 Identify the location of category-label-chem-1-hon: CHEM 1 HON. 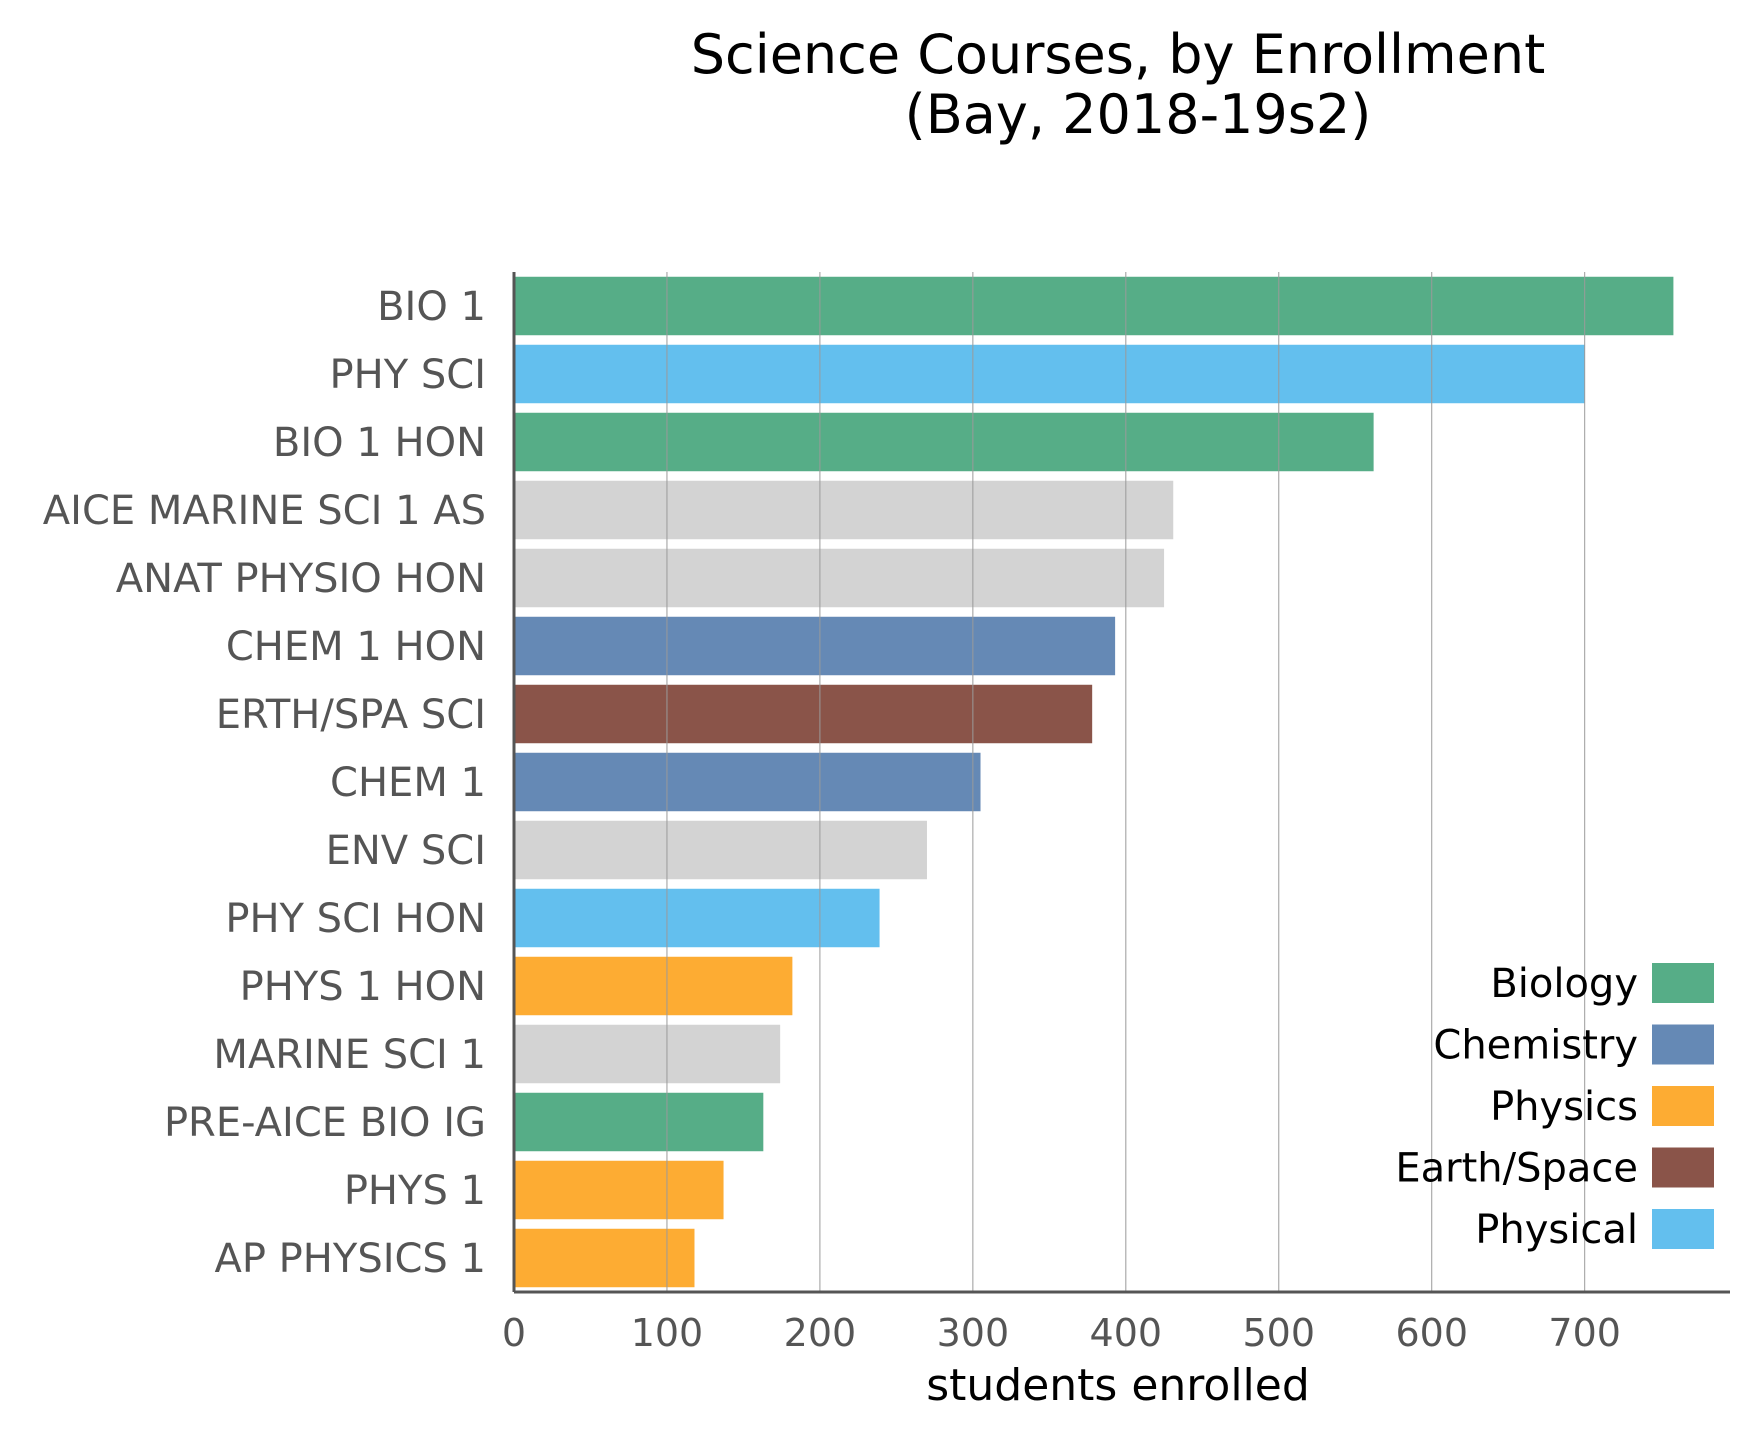
(356, 647).